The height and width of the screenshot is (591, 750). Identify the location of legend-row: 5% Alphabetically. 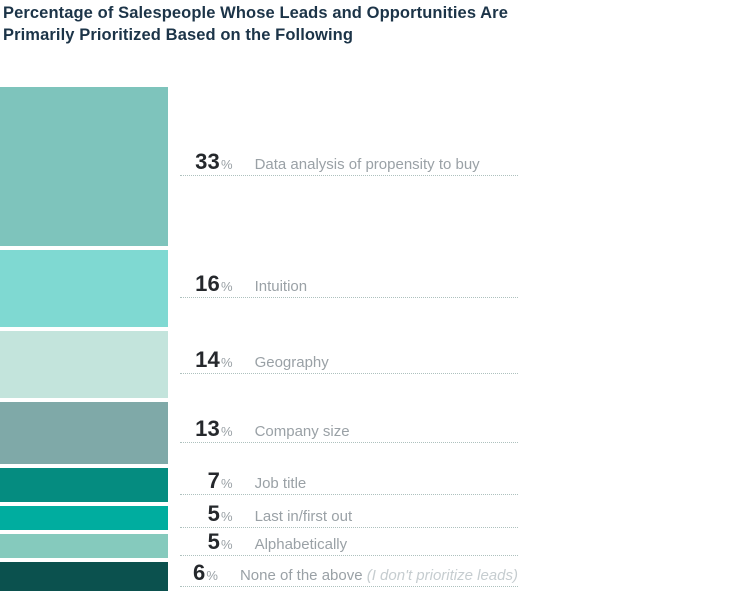
(349, 543).